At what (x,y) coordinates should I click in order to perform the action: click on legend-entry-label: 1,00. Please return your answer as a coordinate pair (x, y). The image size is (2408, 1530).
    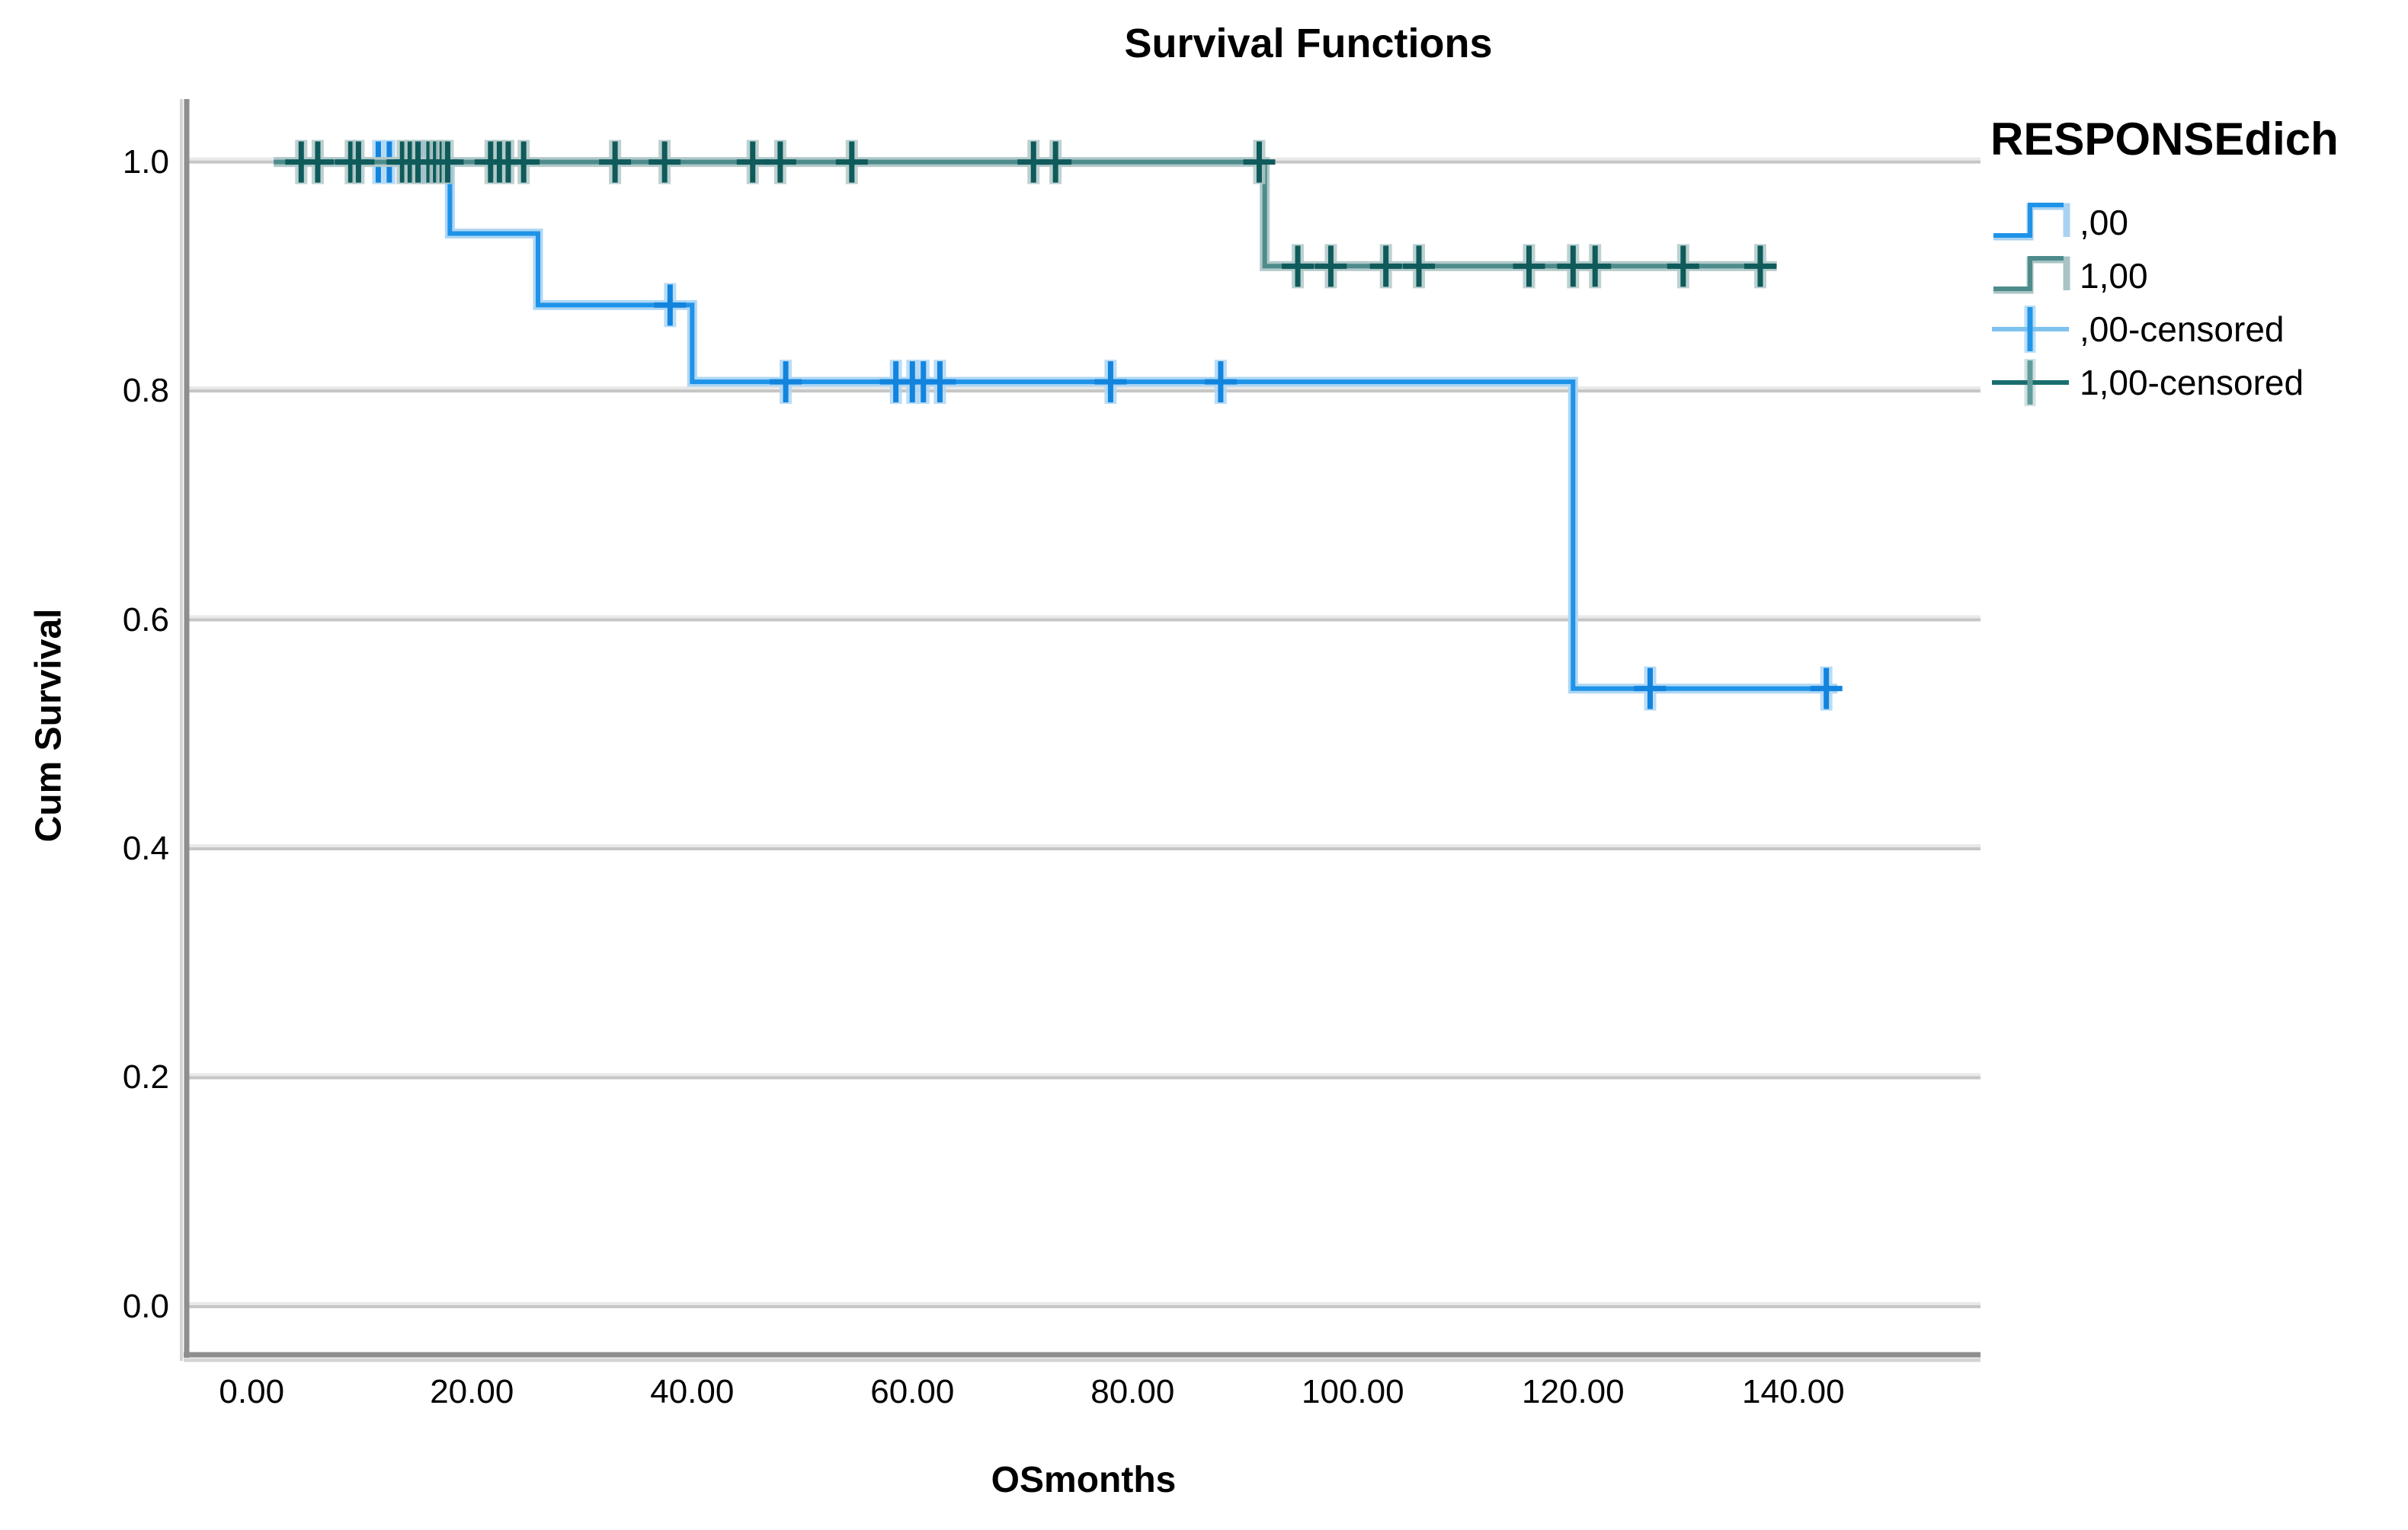
    Looking at the image, I should click on (2114, 276).